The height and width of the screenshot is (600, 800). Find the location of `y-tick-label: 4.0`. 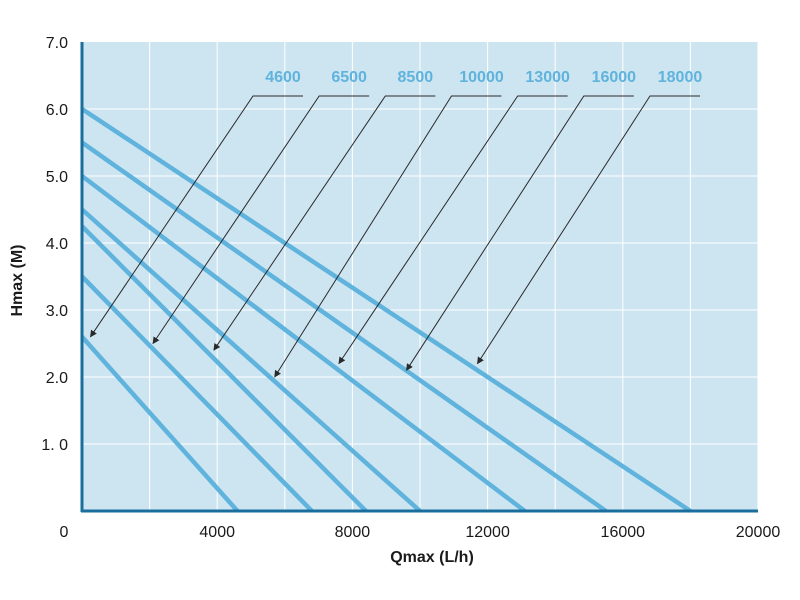

y-tick-label: 4.0 is located at coordinates (57, 244).